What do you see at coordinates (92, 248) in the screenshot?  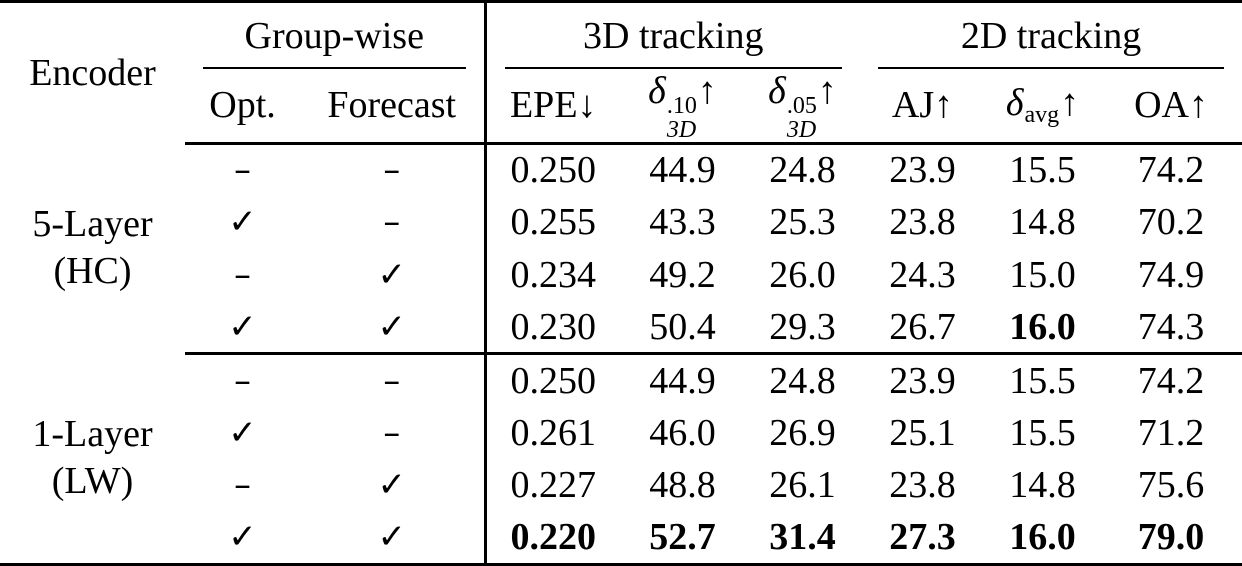 I see `encoder-group-label: 5-Layer (HC)` at bounding box center [92, 248].